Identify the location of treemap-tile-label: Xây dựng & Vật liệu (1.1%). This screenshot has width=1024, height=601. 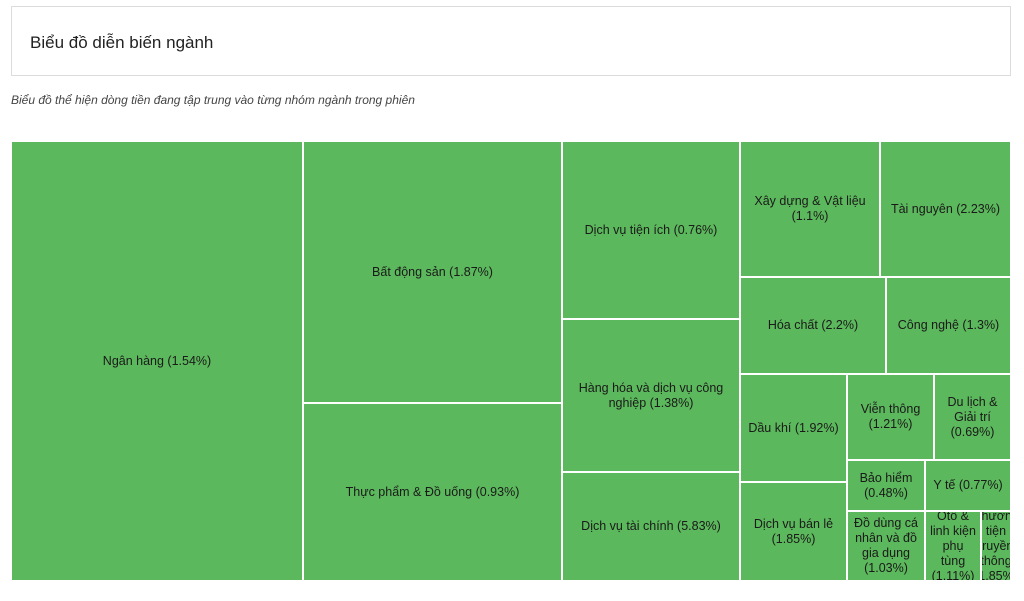
(810, 208).